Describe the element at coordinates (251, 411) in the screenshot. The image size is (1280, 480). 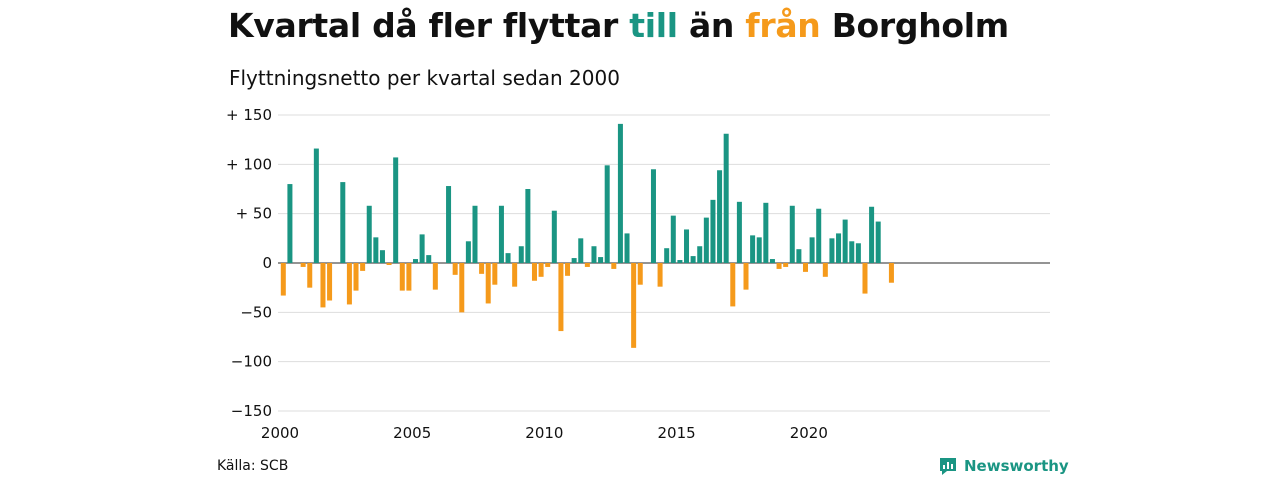
I see `y-tick-label: −150` at that location.